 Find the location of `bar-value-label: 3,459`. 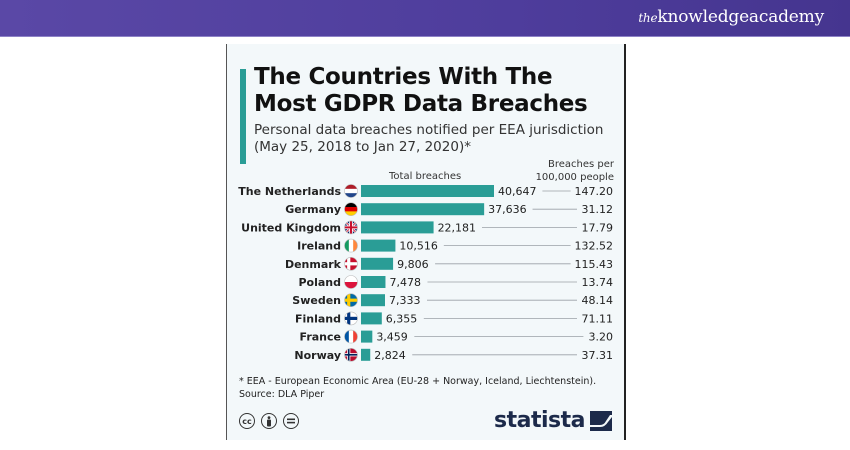

bar-value-label: 3,459 is located at coordinates (392, 337).